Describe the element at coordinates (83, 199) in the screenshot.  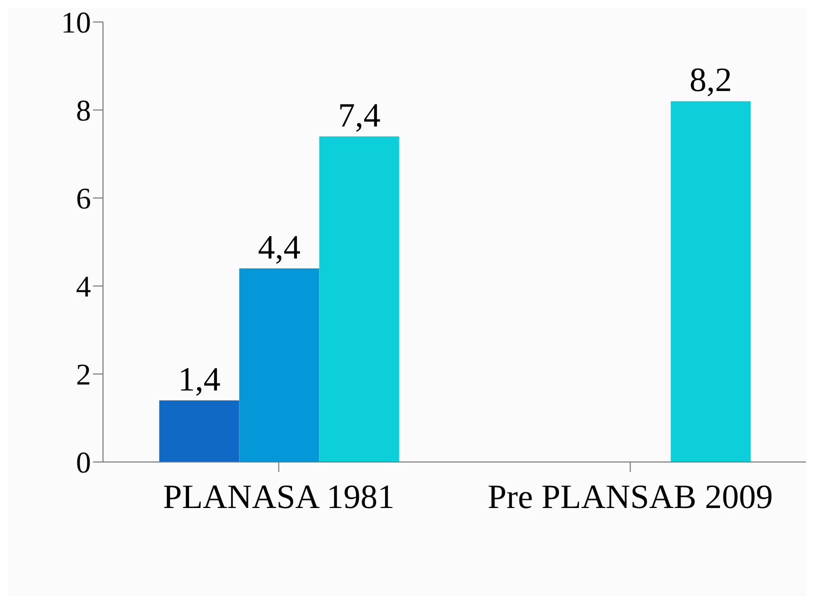
I see `y-tick-label: 6` at that location.